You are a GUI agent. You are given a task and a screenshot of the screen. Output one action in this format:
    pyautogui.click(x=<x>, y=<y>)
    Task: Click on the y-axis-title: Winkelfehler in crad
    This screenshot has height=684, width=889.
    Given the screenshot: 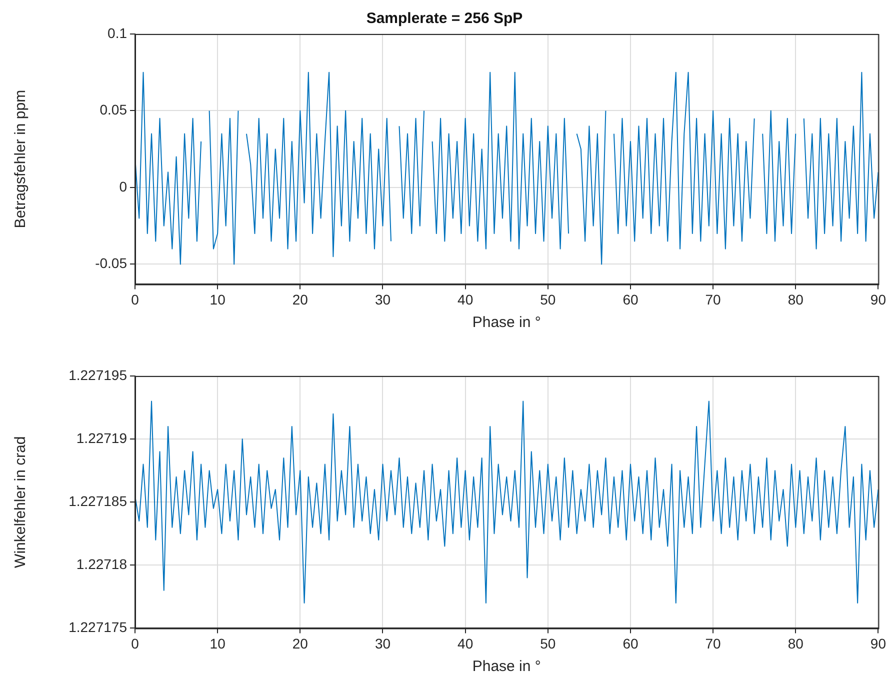 What is the action you would take?
    pyautogui.click(x=21, y=502)
    